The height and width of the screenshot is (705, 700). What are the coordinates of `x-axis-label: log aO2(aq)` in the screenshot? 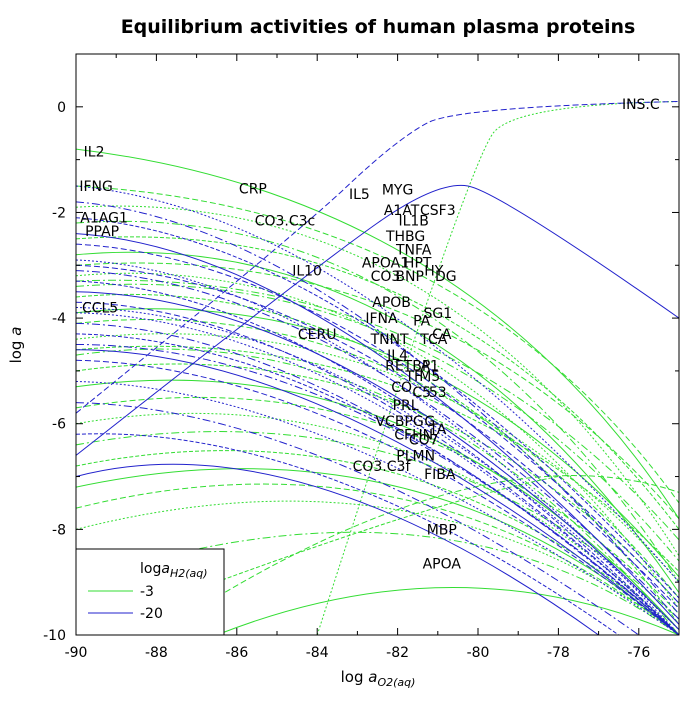 It's located at (378, 678).